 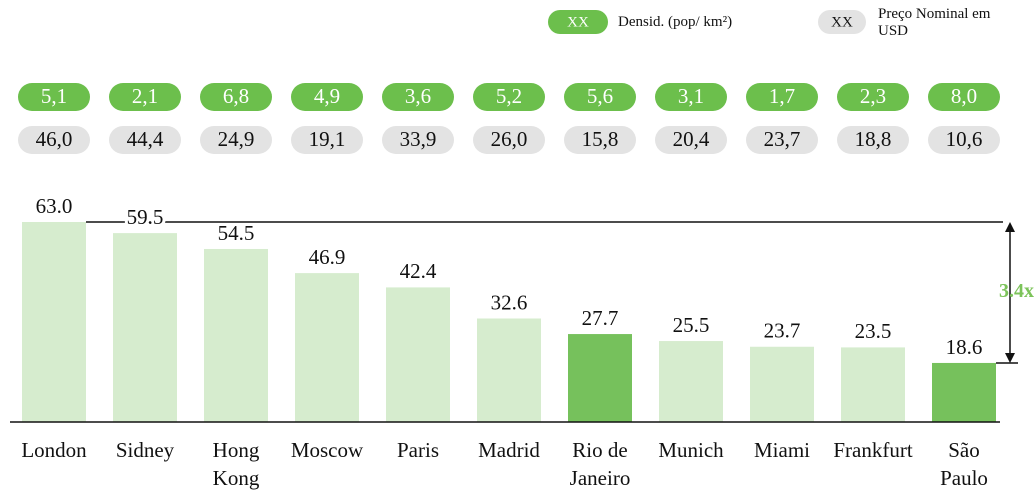 What do you see at coordinates (934, 22) in the screenshot?
I see `legend-label: Preço Nominal em USD` at bounding box center [934, 22].